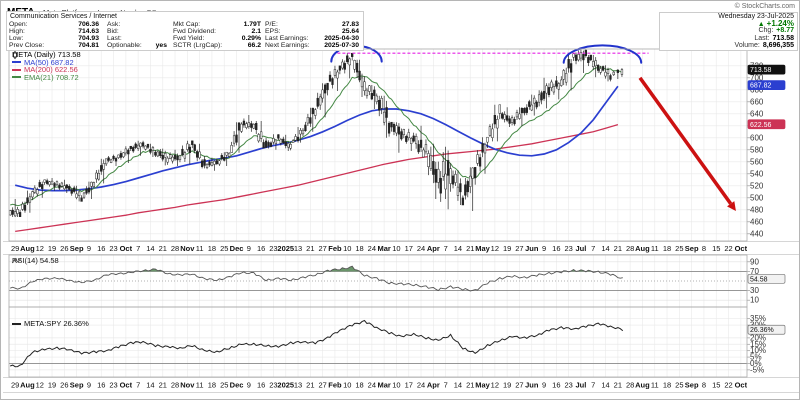 This screenshot has height=400, width=800. I want to click on ratio-line, so click(317, 343).